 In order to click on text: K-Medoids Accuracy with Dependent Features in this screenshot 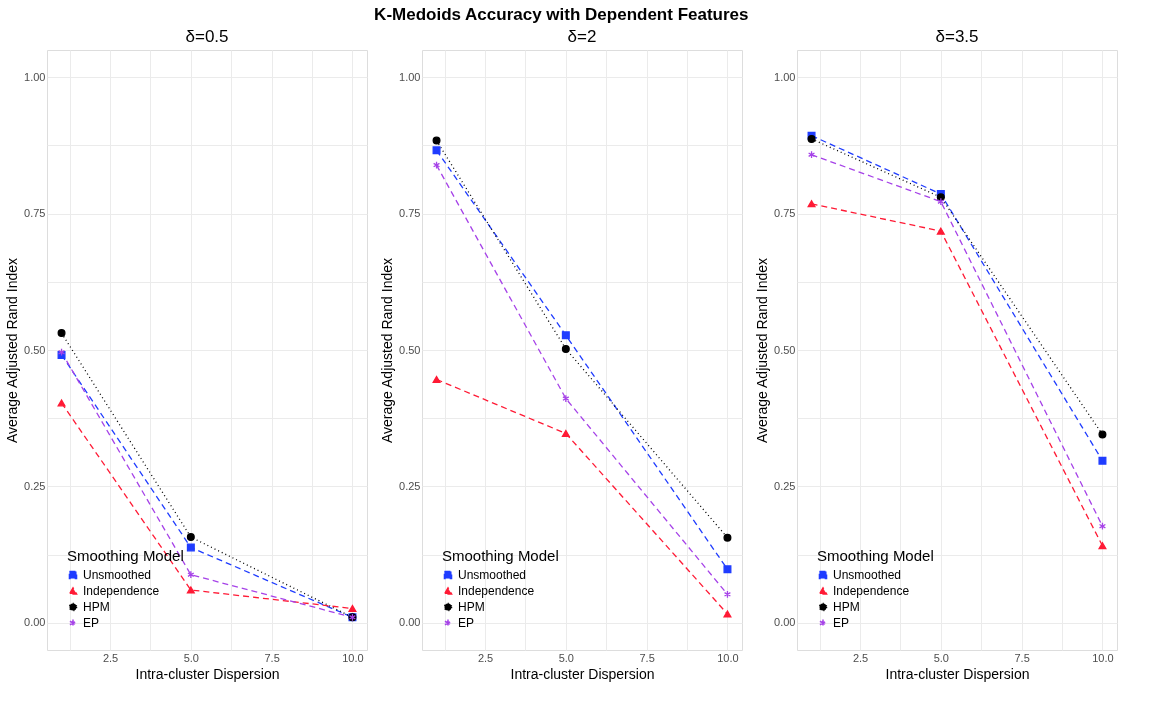, I will do `click(561, 14)`.